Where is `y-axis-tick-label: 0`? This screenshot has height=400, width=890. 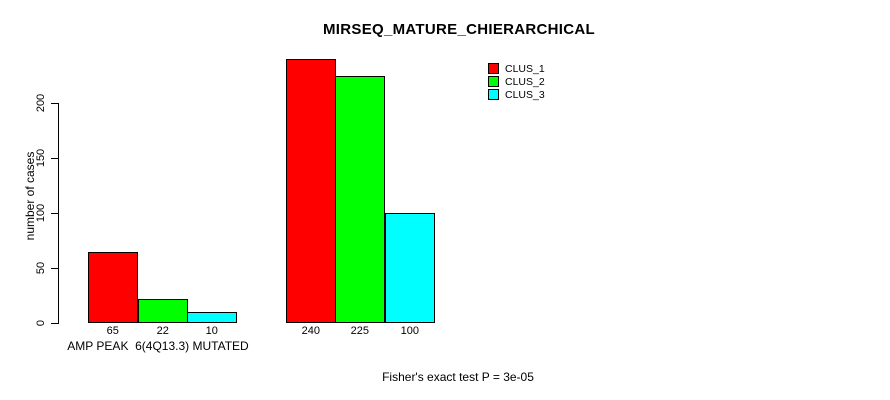 y-axis-tick-label: 0 is located at coordinates (41, 323).